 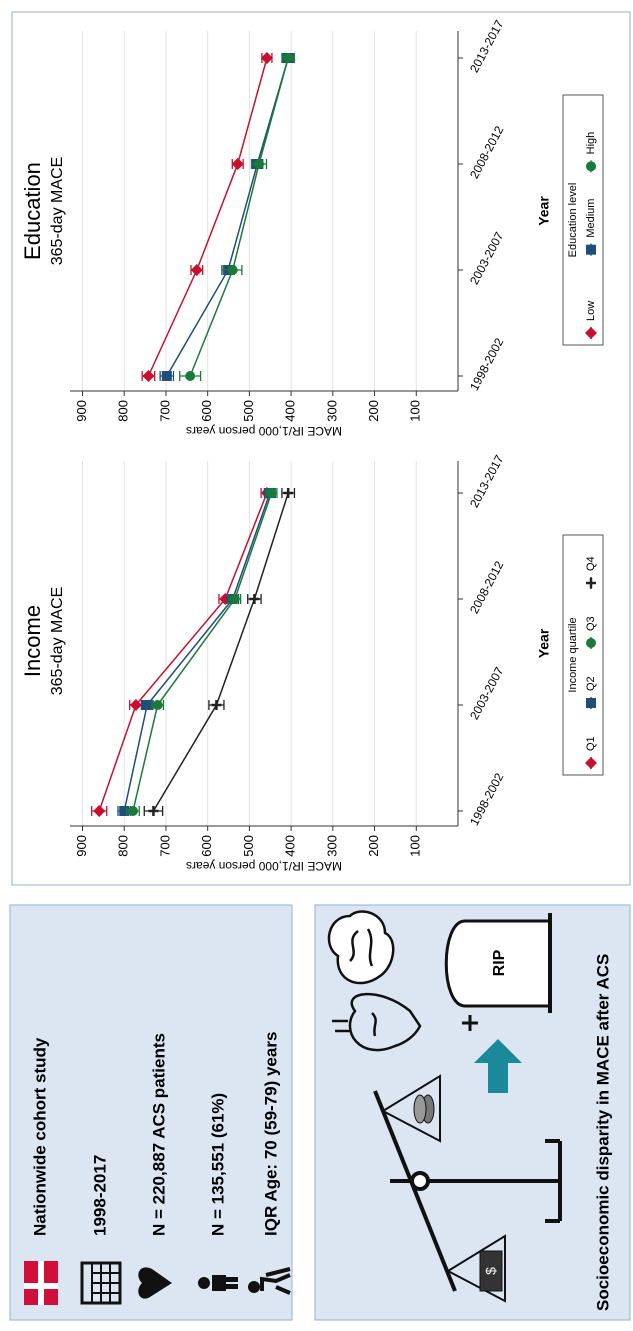 I want to click on legend-label: Q4, so click(x=591, y=563).